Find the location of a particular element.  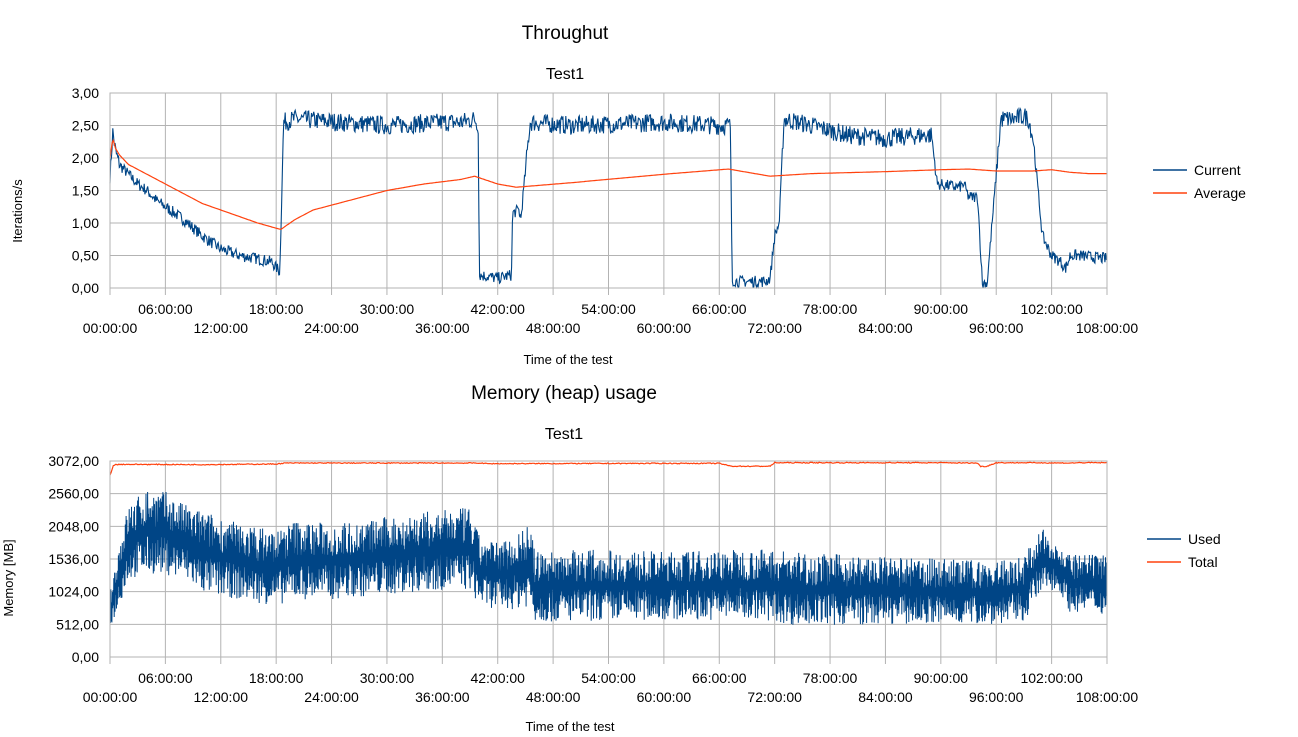

legend-memory: Used Total is located at coordinates (1184, 550).